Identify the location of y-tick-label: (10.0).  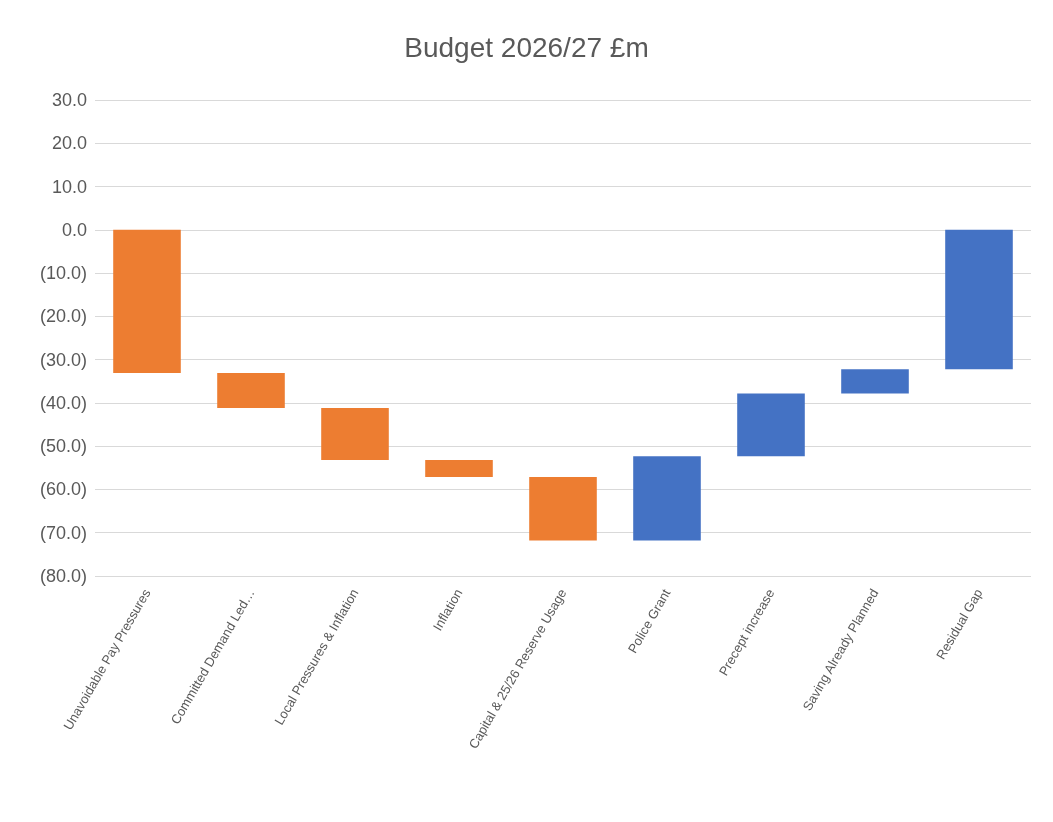
(63, 273).